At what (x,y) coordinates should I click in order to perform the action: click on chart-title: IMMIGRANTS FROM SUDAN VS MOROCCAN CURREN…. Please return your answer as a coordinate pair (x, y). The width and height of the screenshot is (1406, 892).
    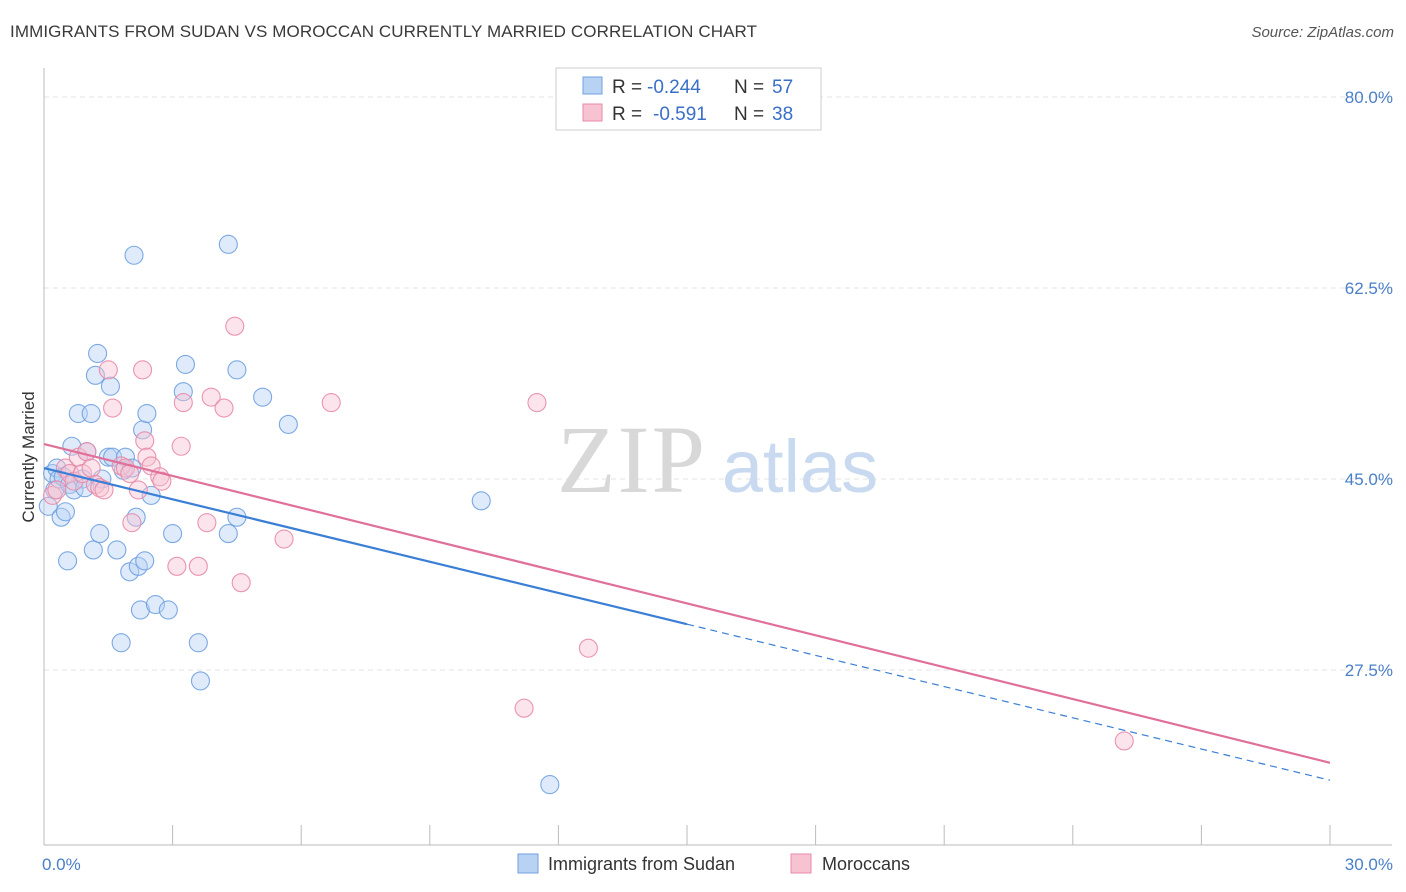
    Looking at the image, I should click on (384, 31).